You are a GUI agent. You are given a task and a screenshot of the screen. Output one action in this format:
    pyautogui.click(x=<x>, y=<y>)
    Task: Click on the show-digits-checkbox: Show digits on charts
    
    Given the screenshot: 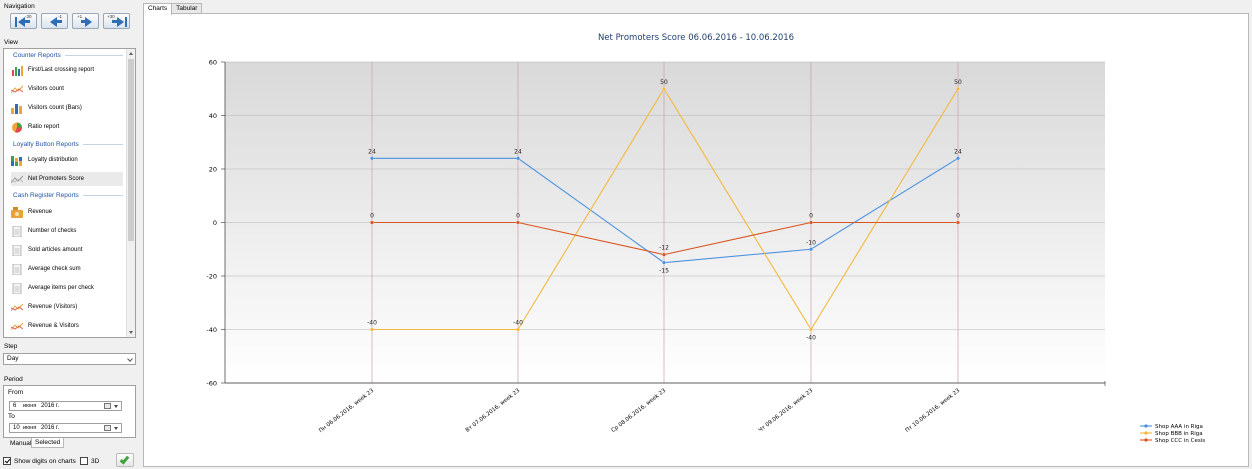 What is the action you would take?
    pyautogui.click(x=39, y=461)
    